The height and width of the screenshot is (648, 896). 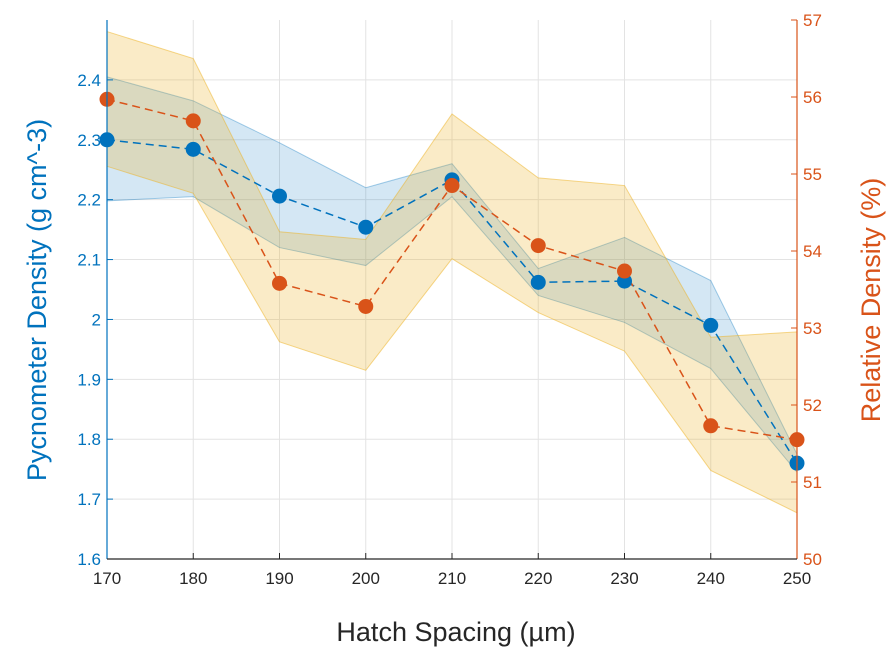 What do you see at coordinates (624, 578) in the screenshot?
I see `x-tick-label: 230` at bounding box center [624, 578].